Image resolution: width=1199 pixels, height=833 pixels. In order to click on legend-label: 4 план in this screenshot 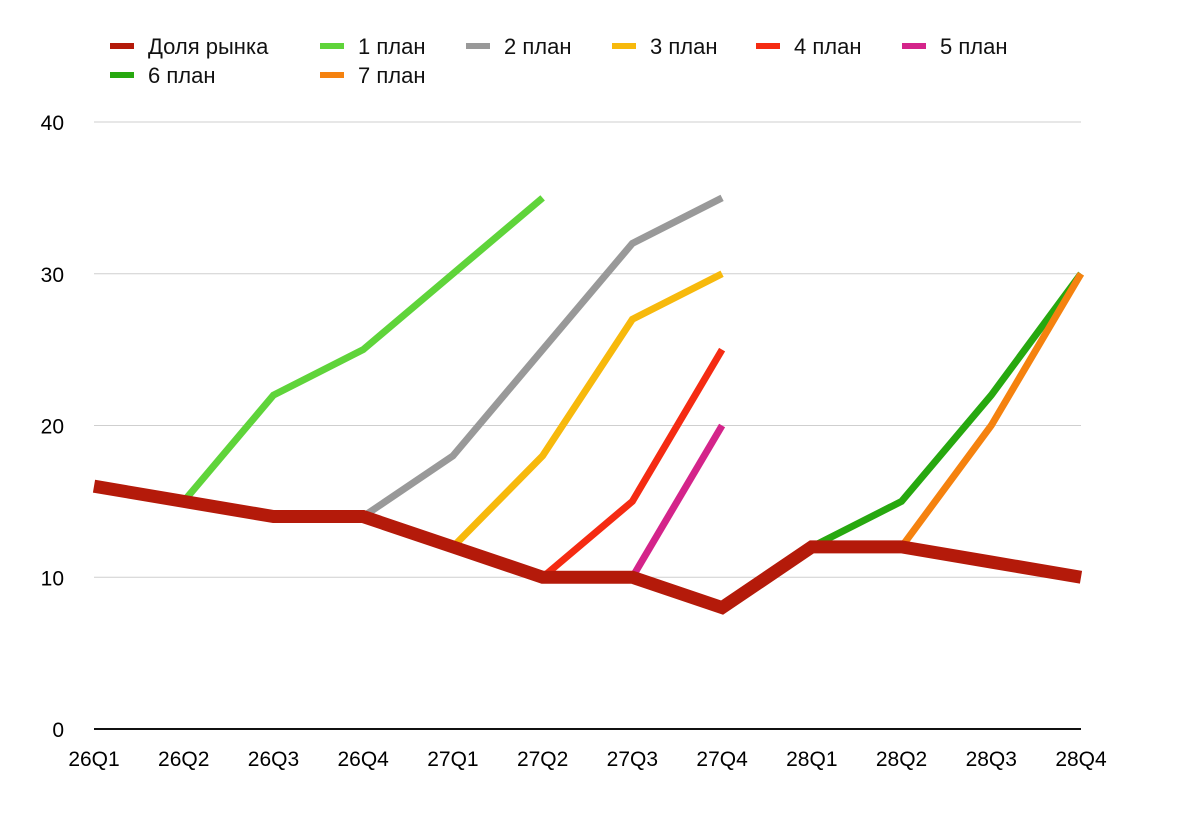, I will do `click(827, 46)`.